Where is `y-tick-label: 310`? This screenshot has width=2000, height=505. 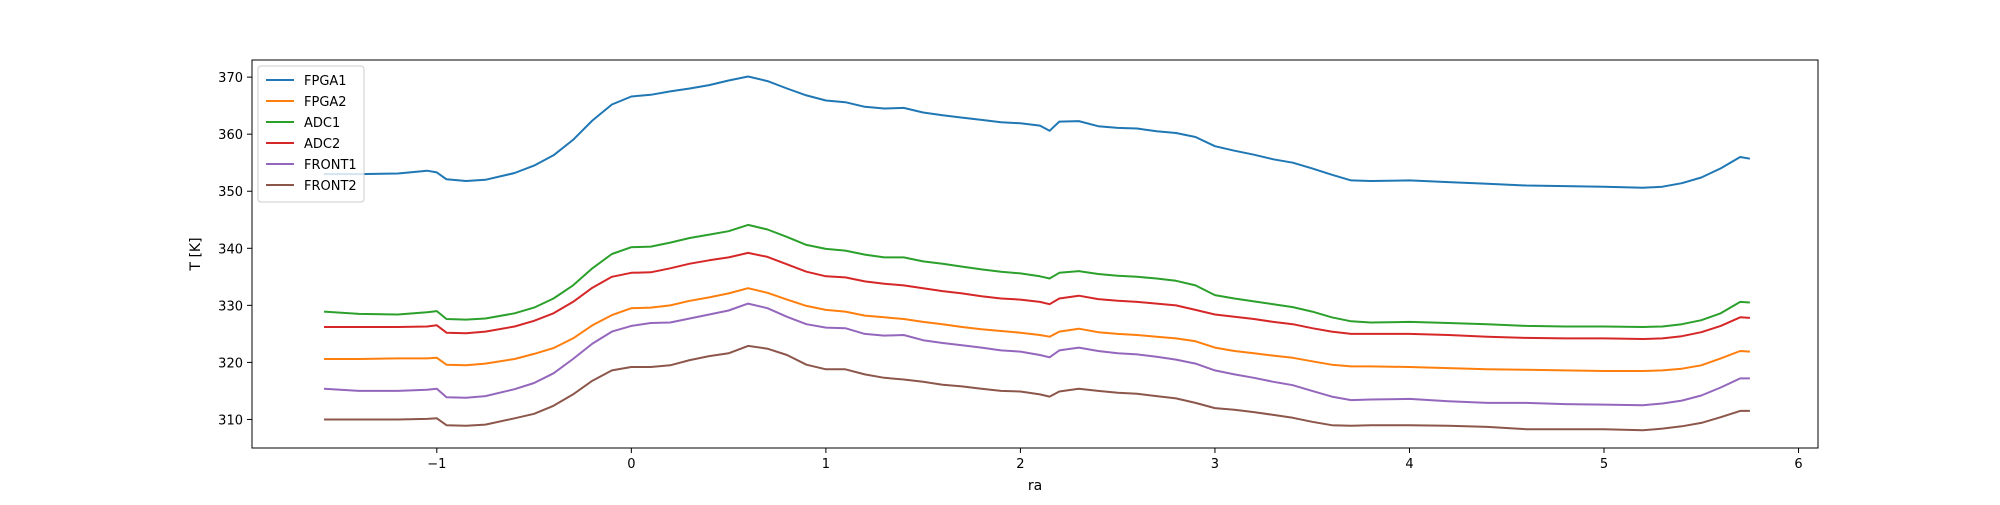
y-tick-label: 310 is located at coordinates (230, 420).